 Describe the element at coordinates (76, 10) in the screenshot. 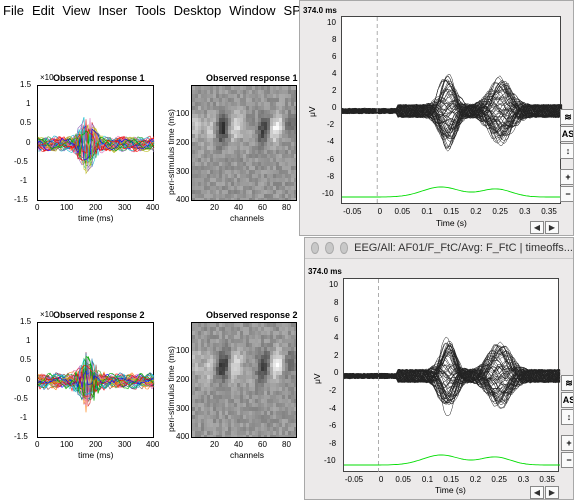

I see `menu-view: View` at that location.